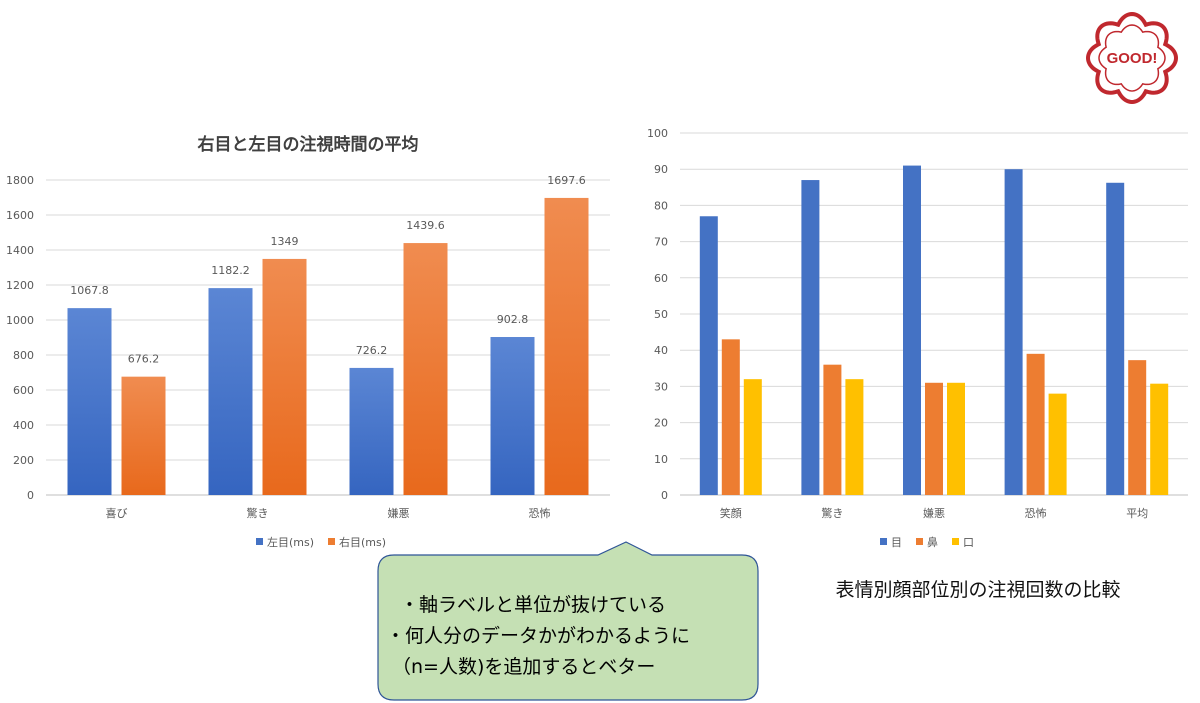 The width and height of the screenshot is (1200, 703). I want to click on chart2-ytick-label: 50, so click(661, 314).